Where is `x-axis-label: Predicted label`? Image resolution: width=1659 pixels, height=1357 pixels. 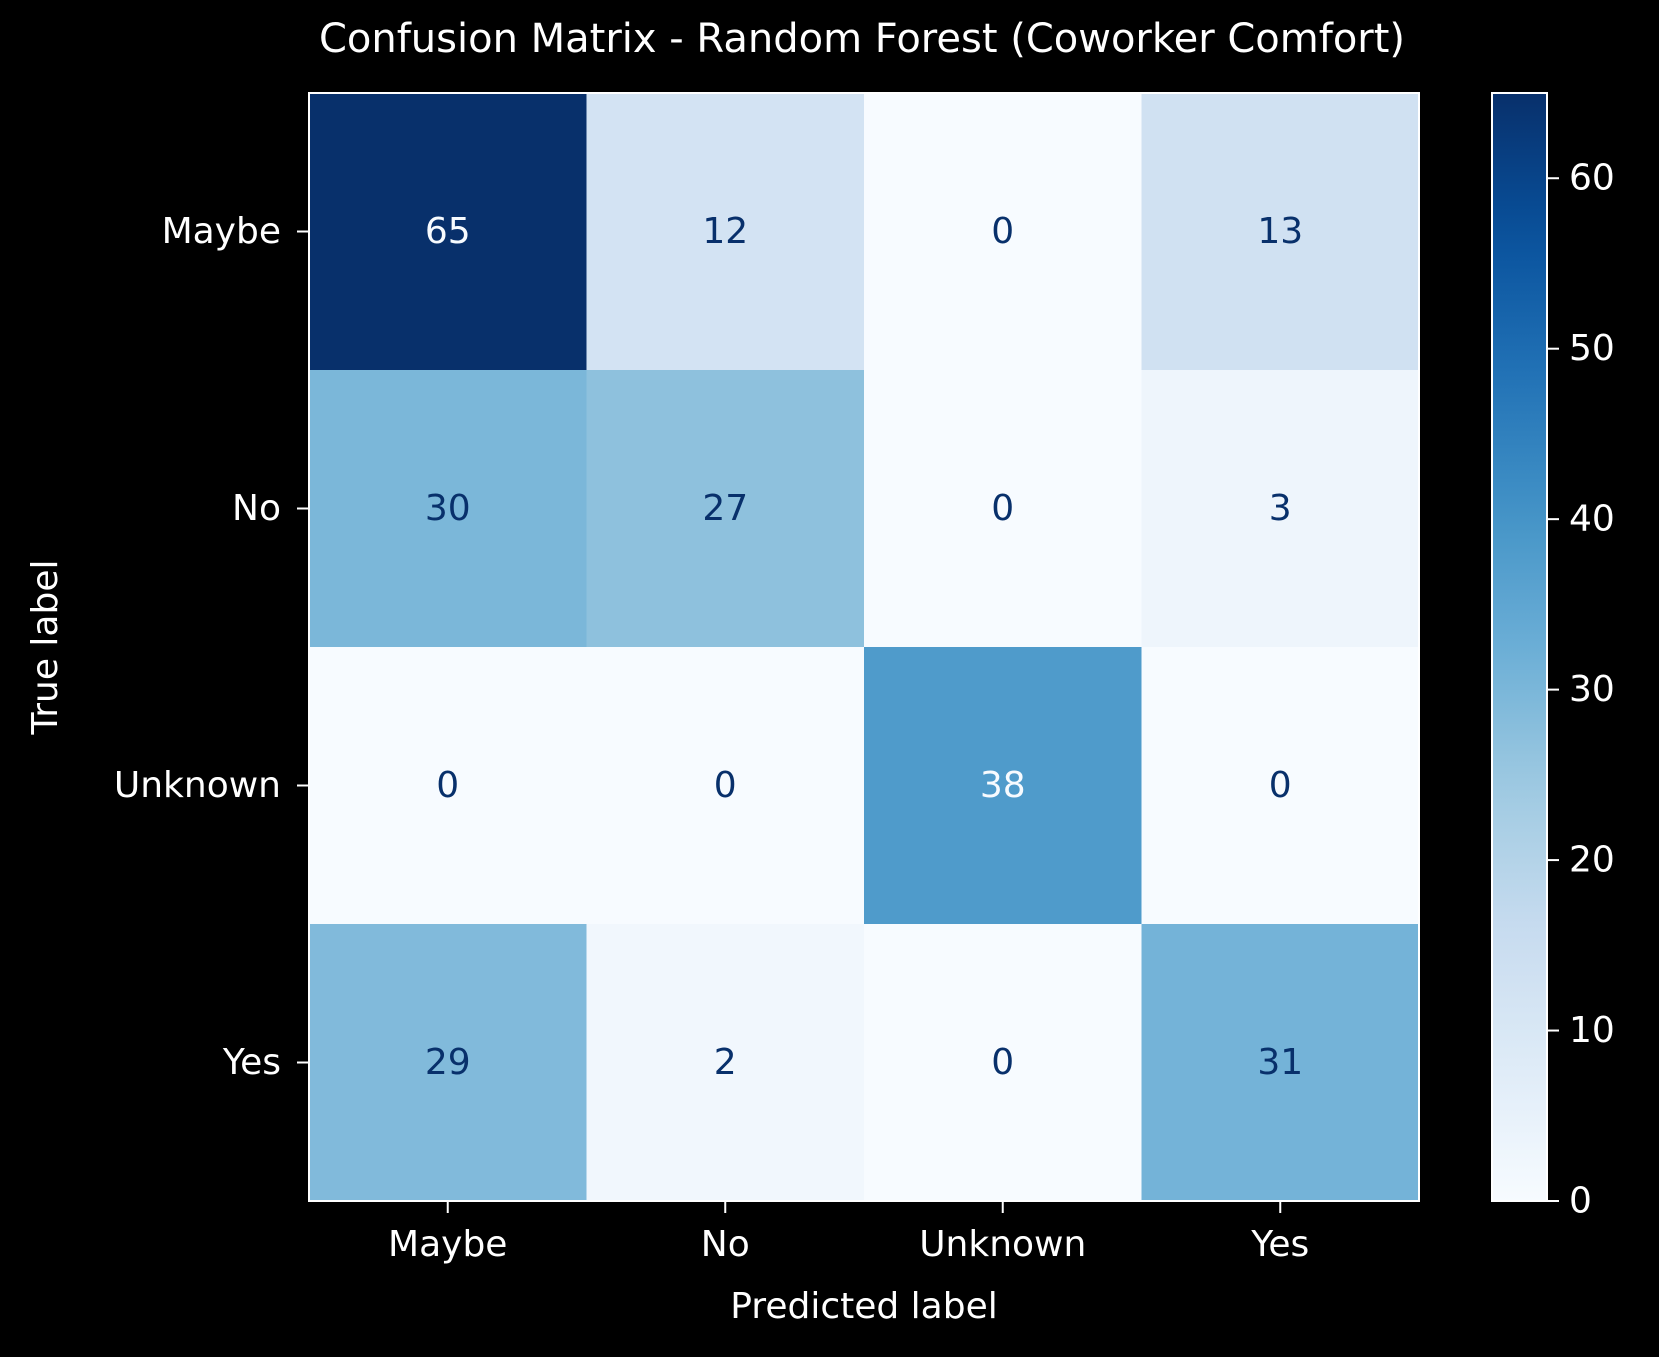
x-axis-label: Predicted label is located at coordinates (864, 1306).